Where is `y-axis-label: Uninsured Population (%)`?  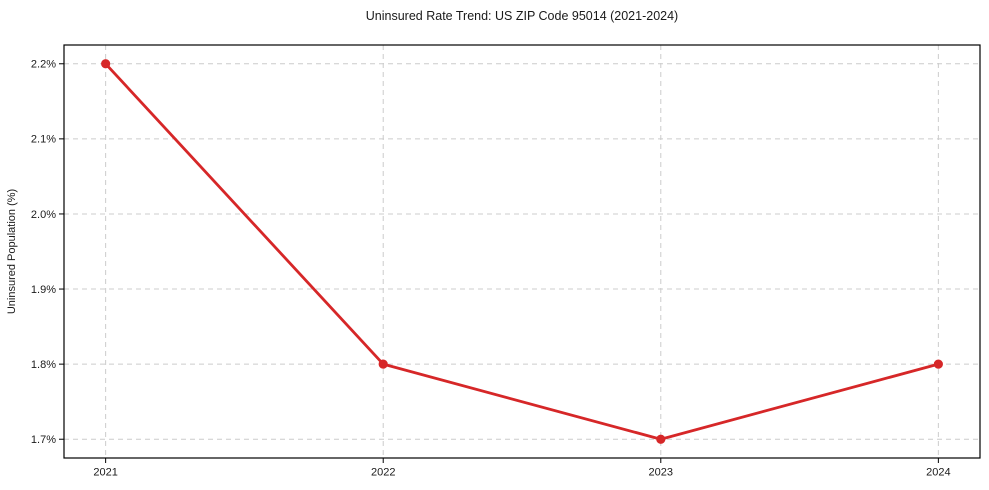 y-axis-label: Uninsured Population (%) is located at coordinates (12, 251).